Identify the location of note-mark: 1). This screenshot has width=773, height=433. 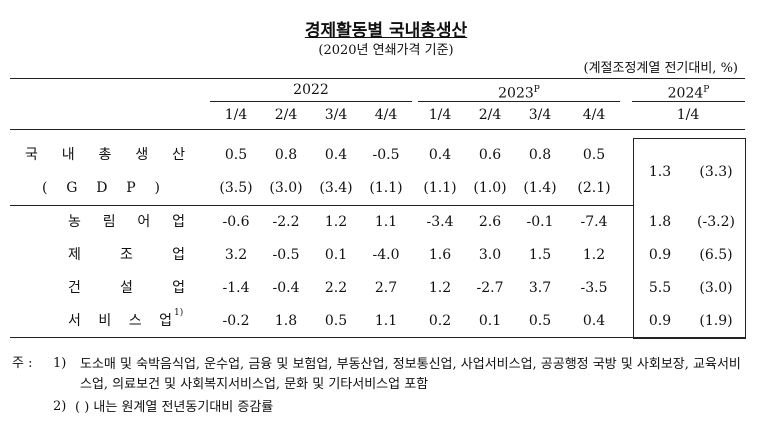
(60, 363).